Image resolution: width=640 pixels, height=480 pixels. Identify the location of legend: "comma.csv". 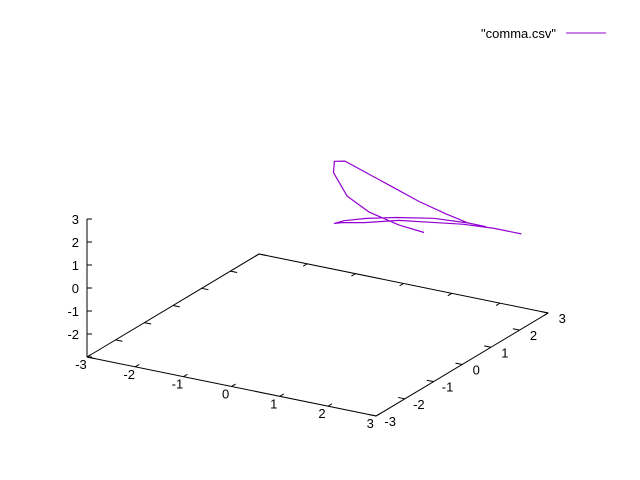
(543, 33).